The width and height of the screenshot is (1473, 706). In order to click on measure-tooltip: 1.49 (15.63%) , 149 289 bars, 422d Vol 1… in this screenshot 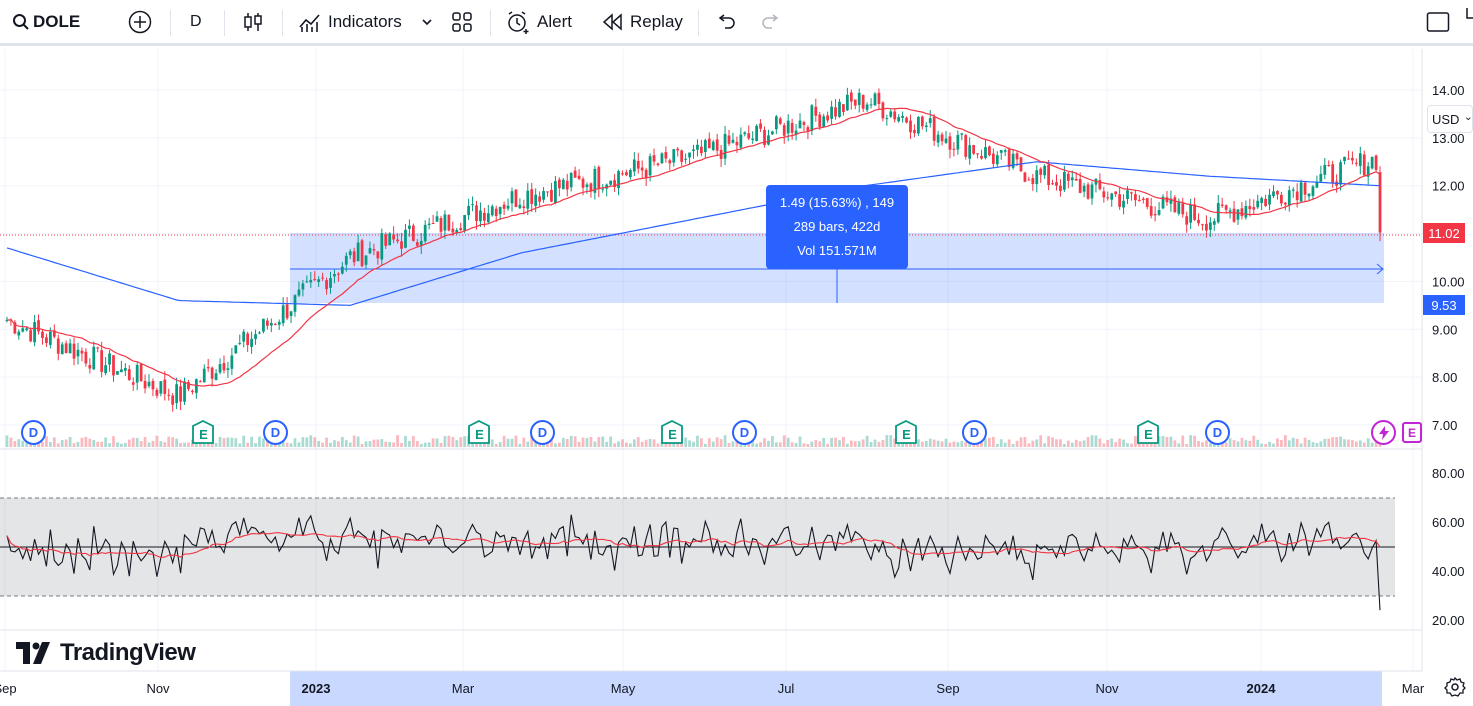, I will do `click(837, 227)`.